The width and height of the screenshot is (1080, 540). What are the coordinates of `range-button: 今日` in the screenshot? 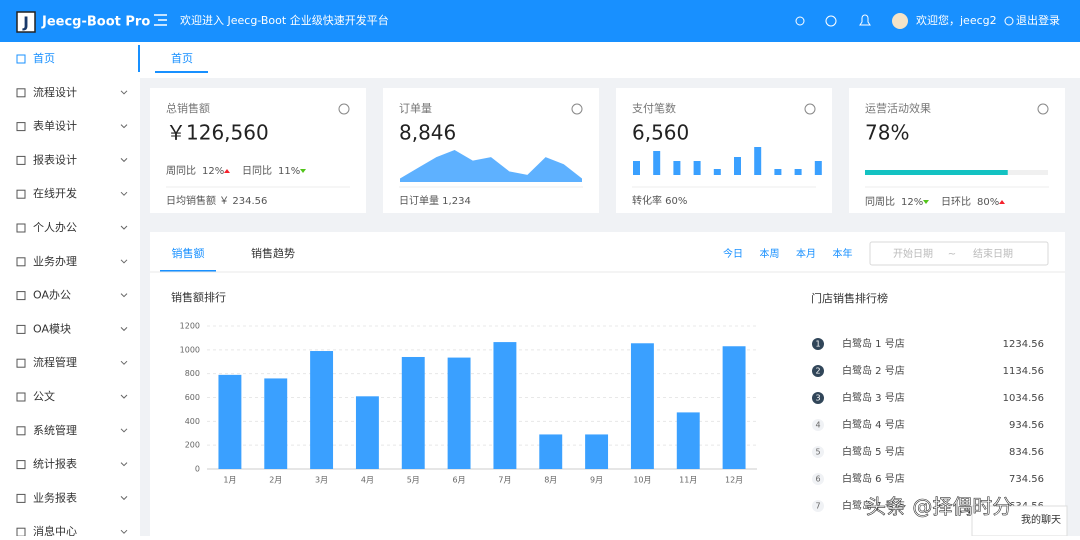 It's located at (733, 253).